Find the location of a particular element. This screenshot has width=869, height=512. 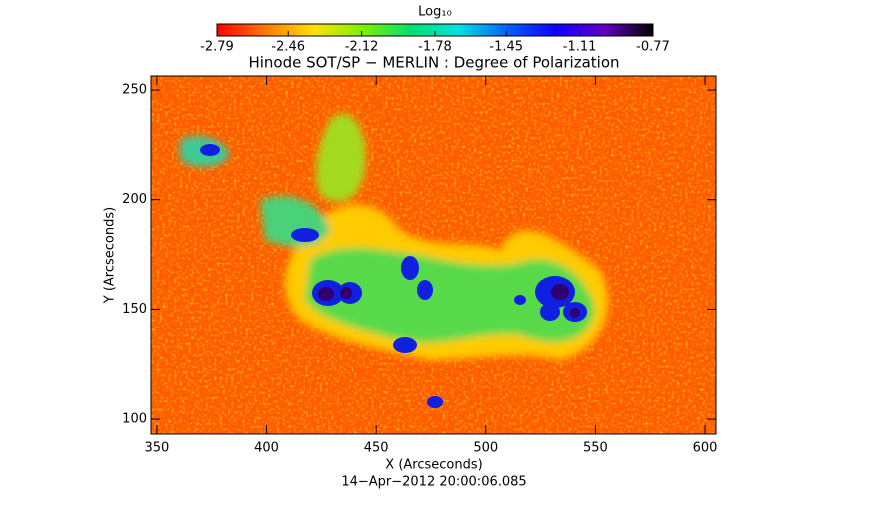

y-tick-label: 150 is located at coordinates (134, 309).